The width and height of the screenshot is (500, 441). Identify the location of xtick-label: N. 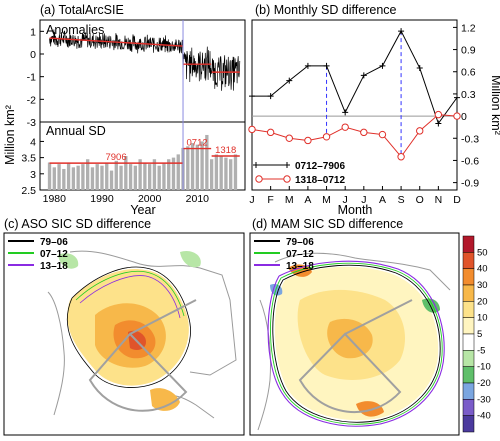
(439, 200).